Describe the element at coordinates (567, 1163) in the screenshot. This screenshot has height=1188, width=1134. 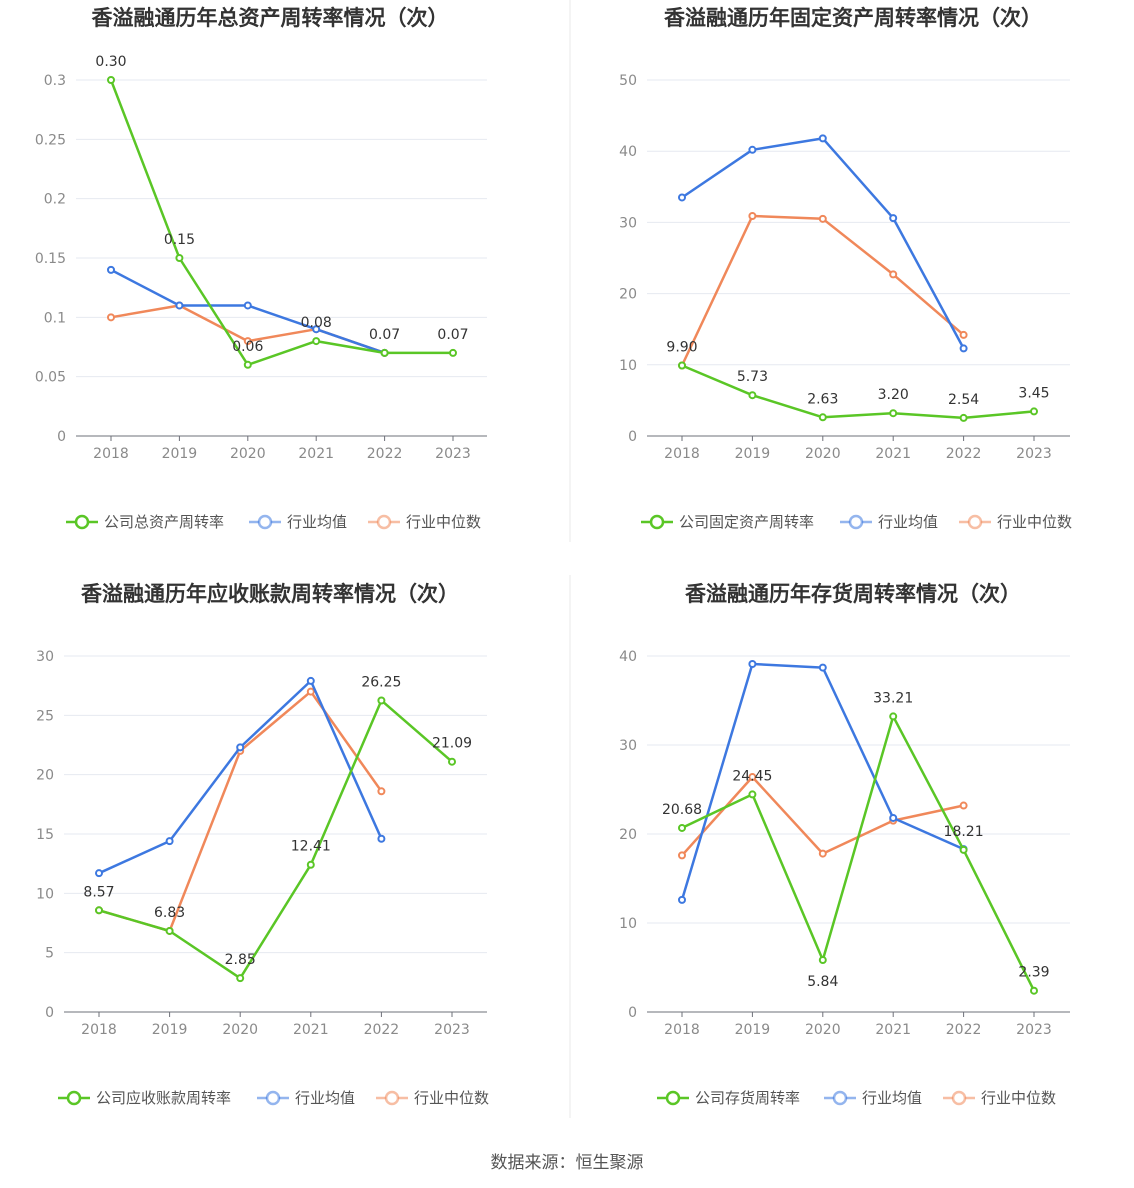
I see `data-source: 数据来源：恒生聚源` at that location.